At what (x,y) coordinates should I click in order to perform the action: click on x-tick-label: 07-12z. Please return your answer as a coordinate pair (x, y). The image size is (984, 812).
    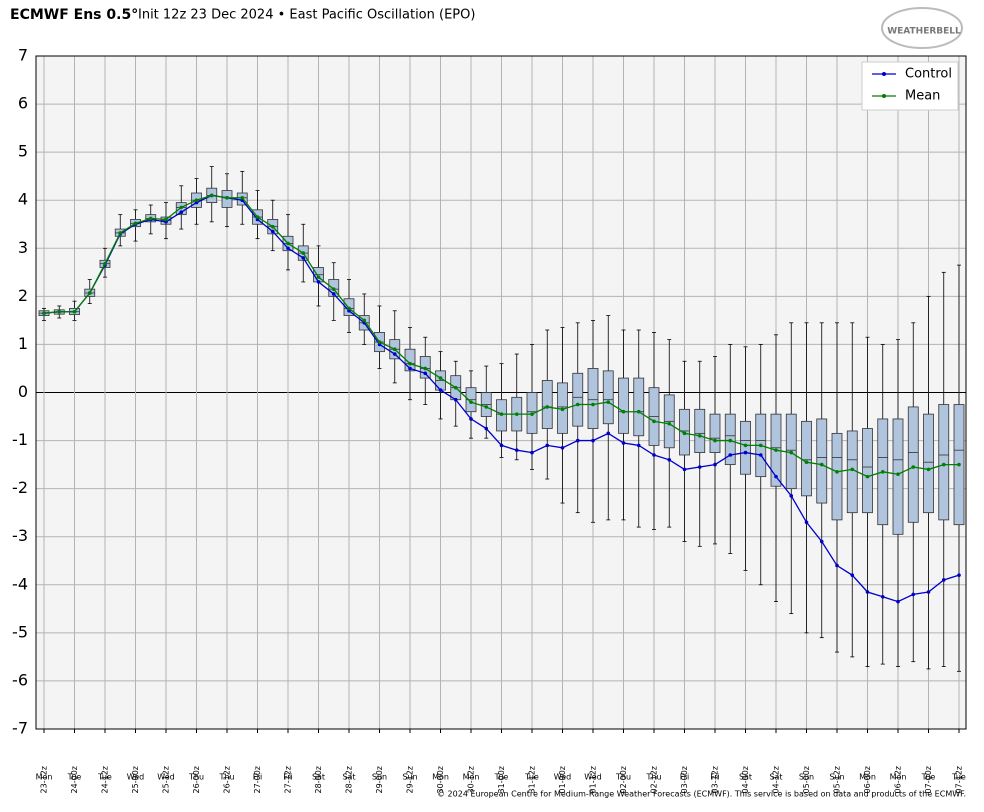
    Looking at the image, I should click on (959, 779).